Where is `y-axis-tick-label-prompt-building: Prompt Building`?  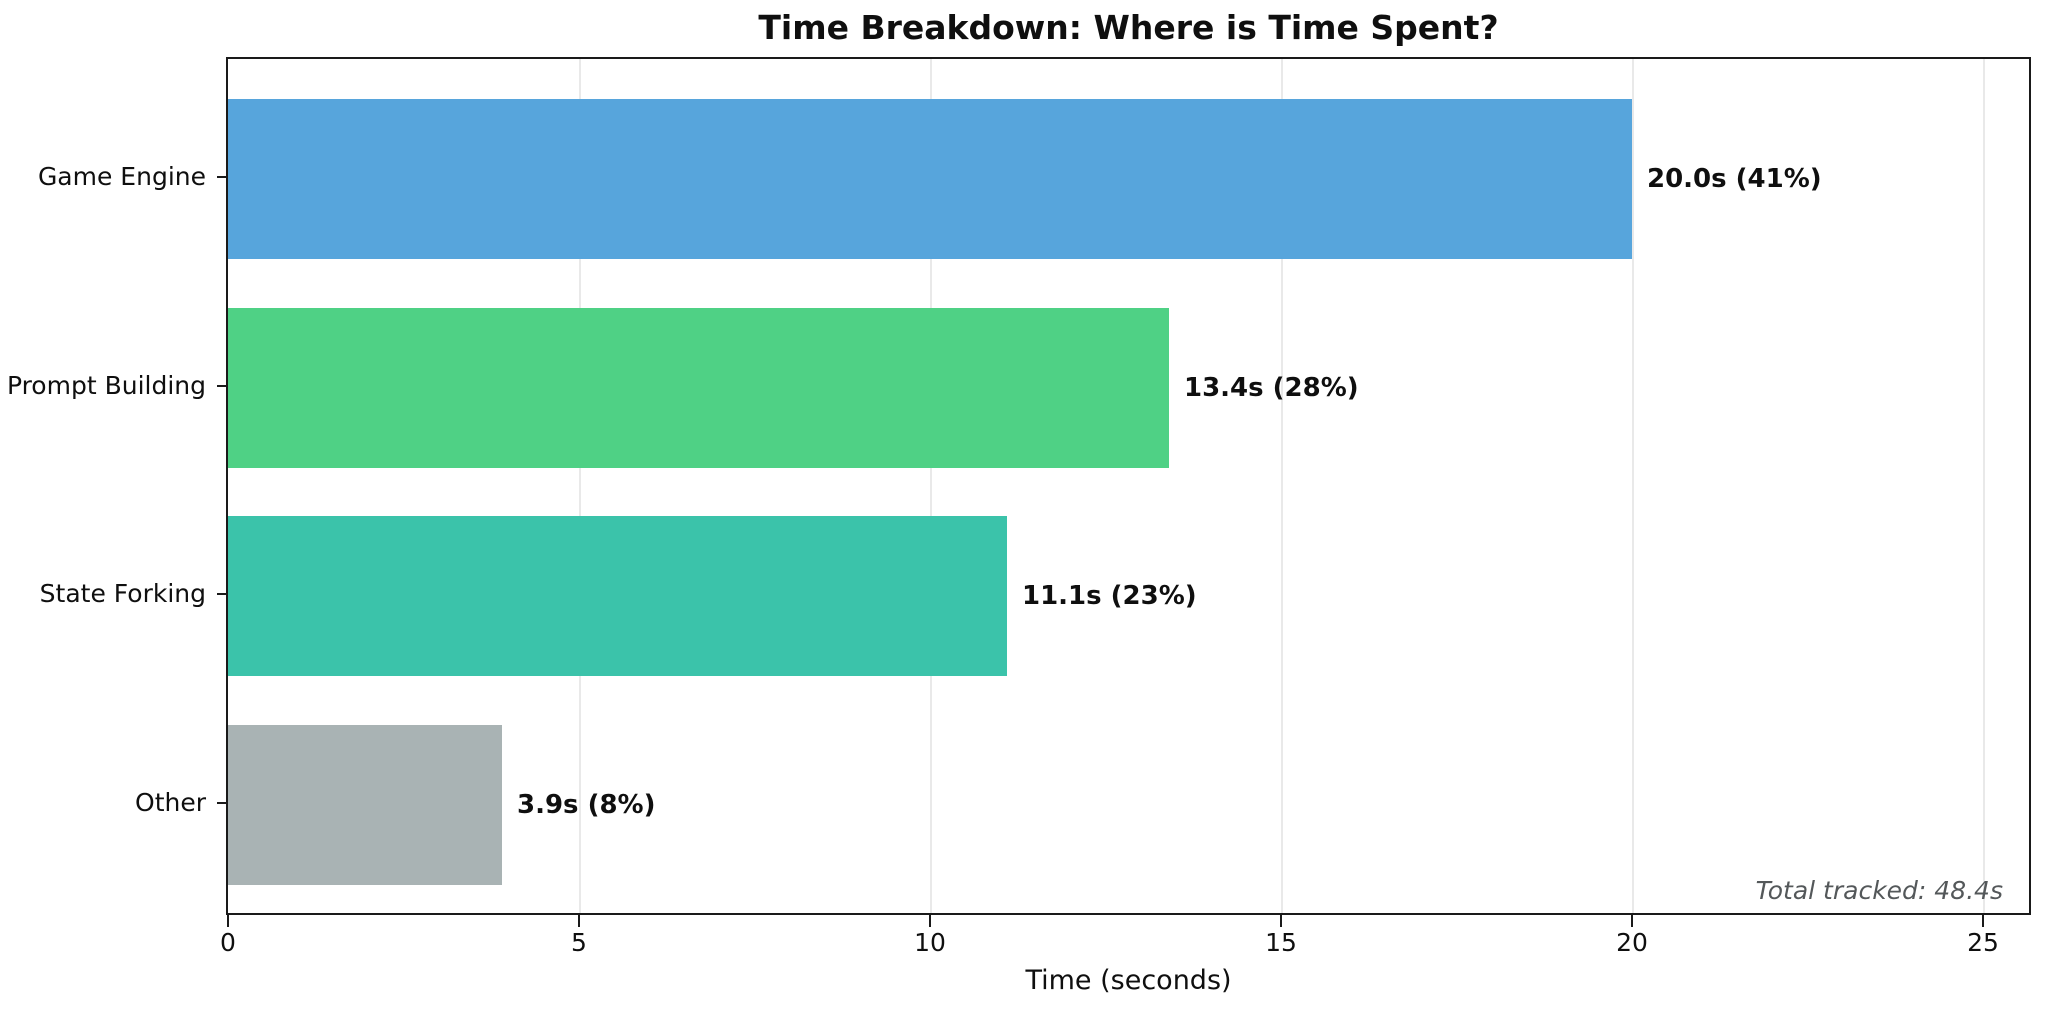
y-axis-tick-label-prompt-building: Prompt Building is located at coordinates (106, 385).